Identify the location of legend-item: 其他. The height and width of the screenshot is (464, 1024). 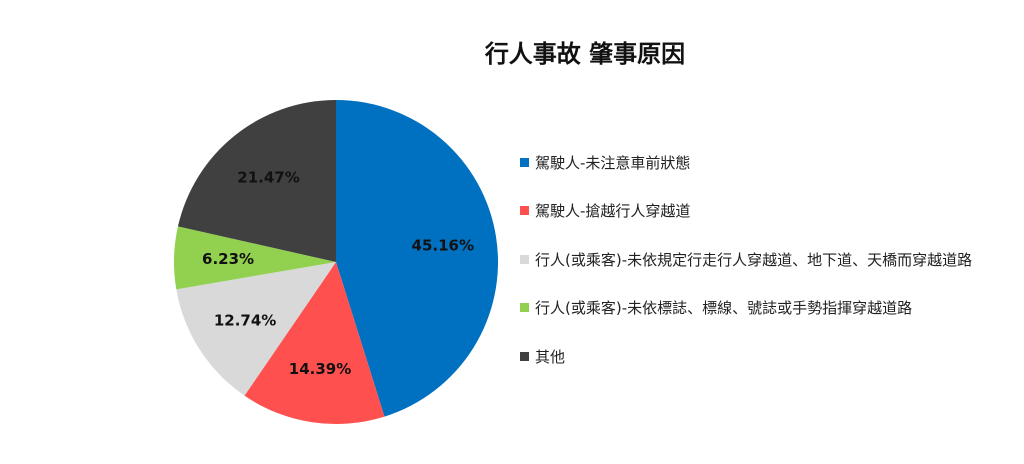
(746, 356).